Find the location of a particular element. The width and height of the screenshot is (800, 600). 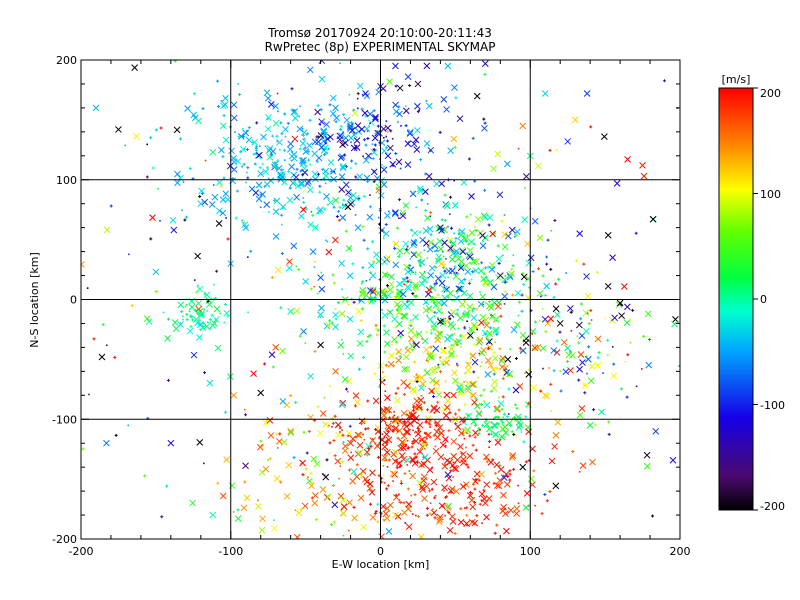

x-tick-label: -200 is located at coordinates (81, 551).